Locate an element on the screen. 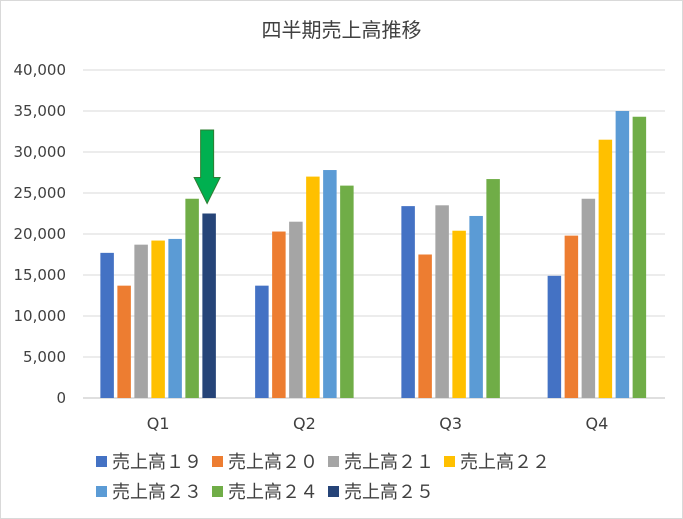  legend-label: 売上高１９ is located at coordinates (157, 462).